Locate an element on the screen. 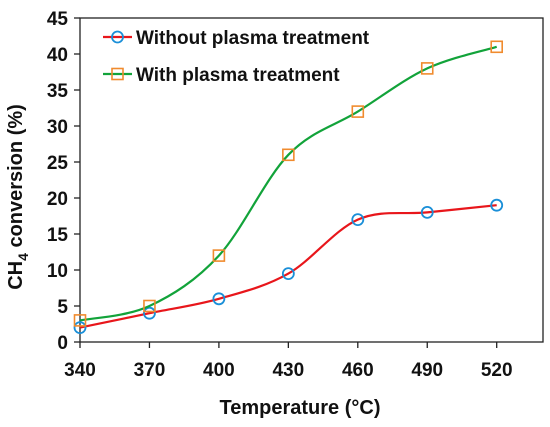  x-tick-label: 340 is located at coordinates (80, 370).